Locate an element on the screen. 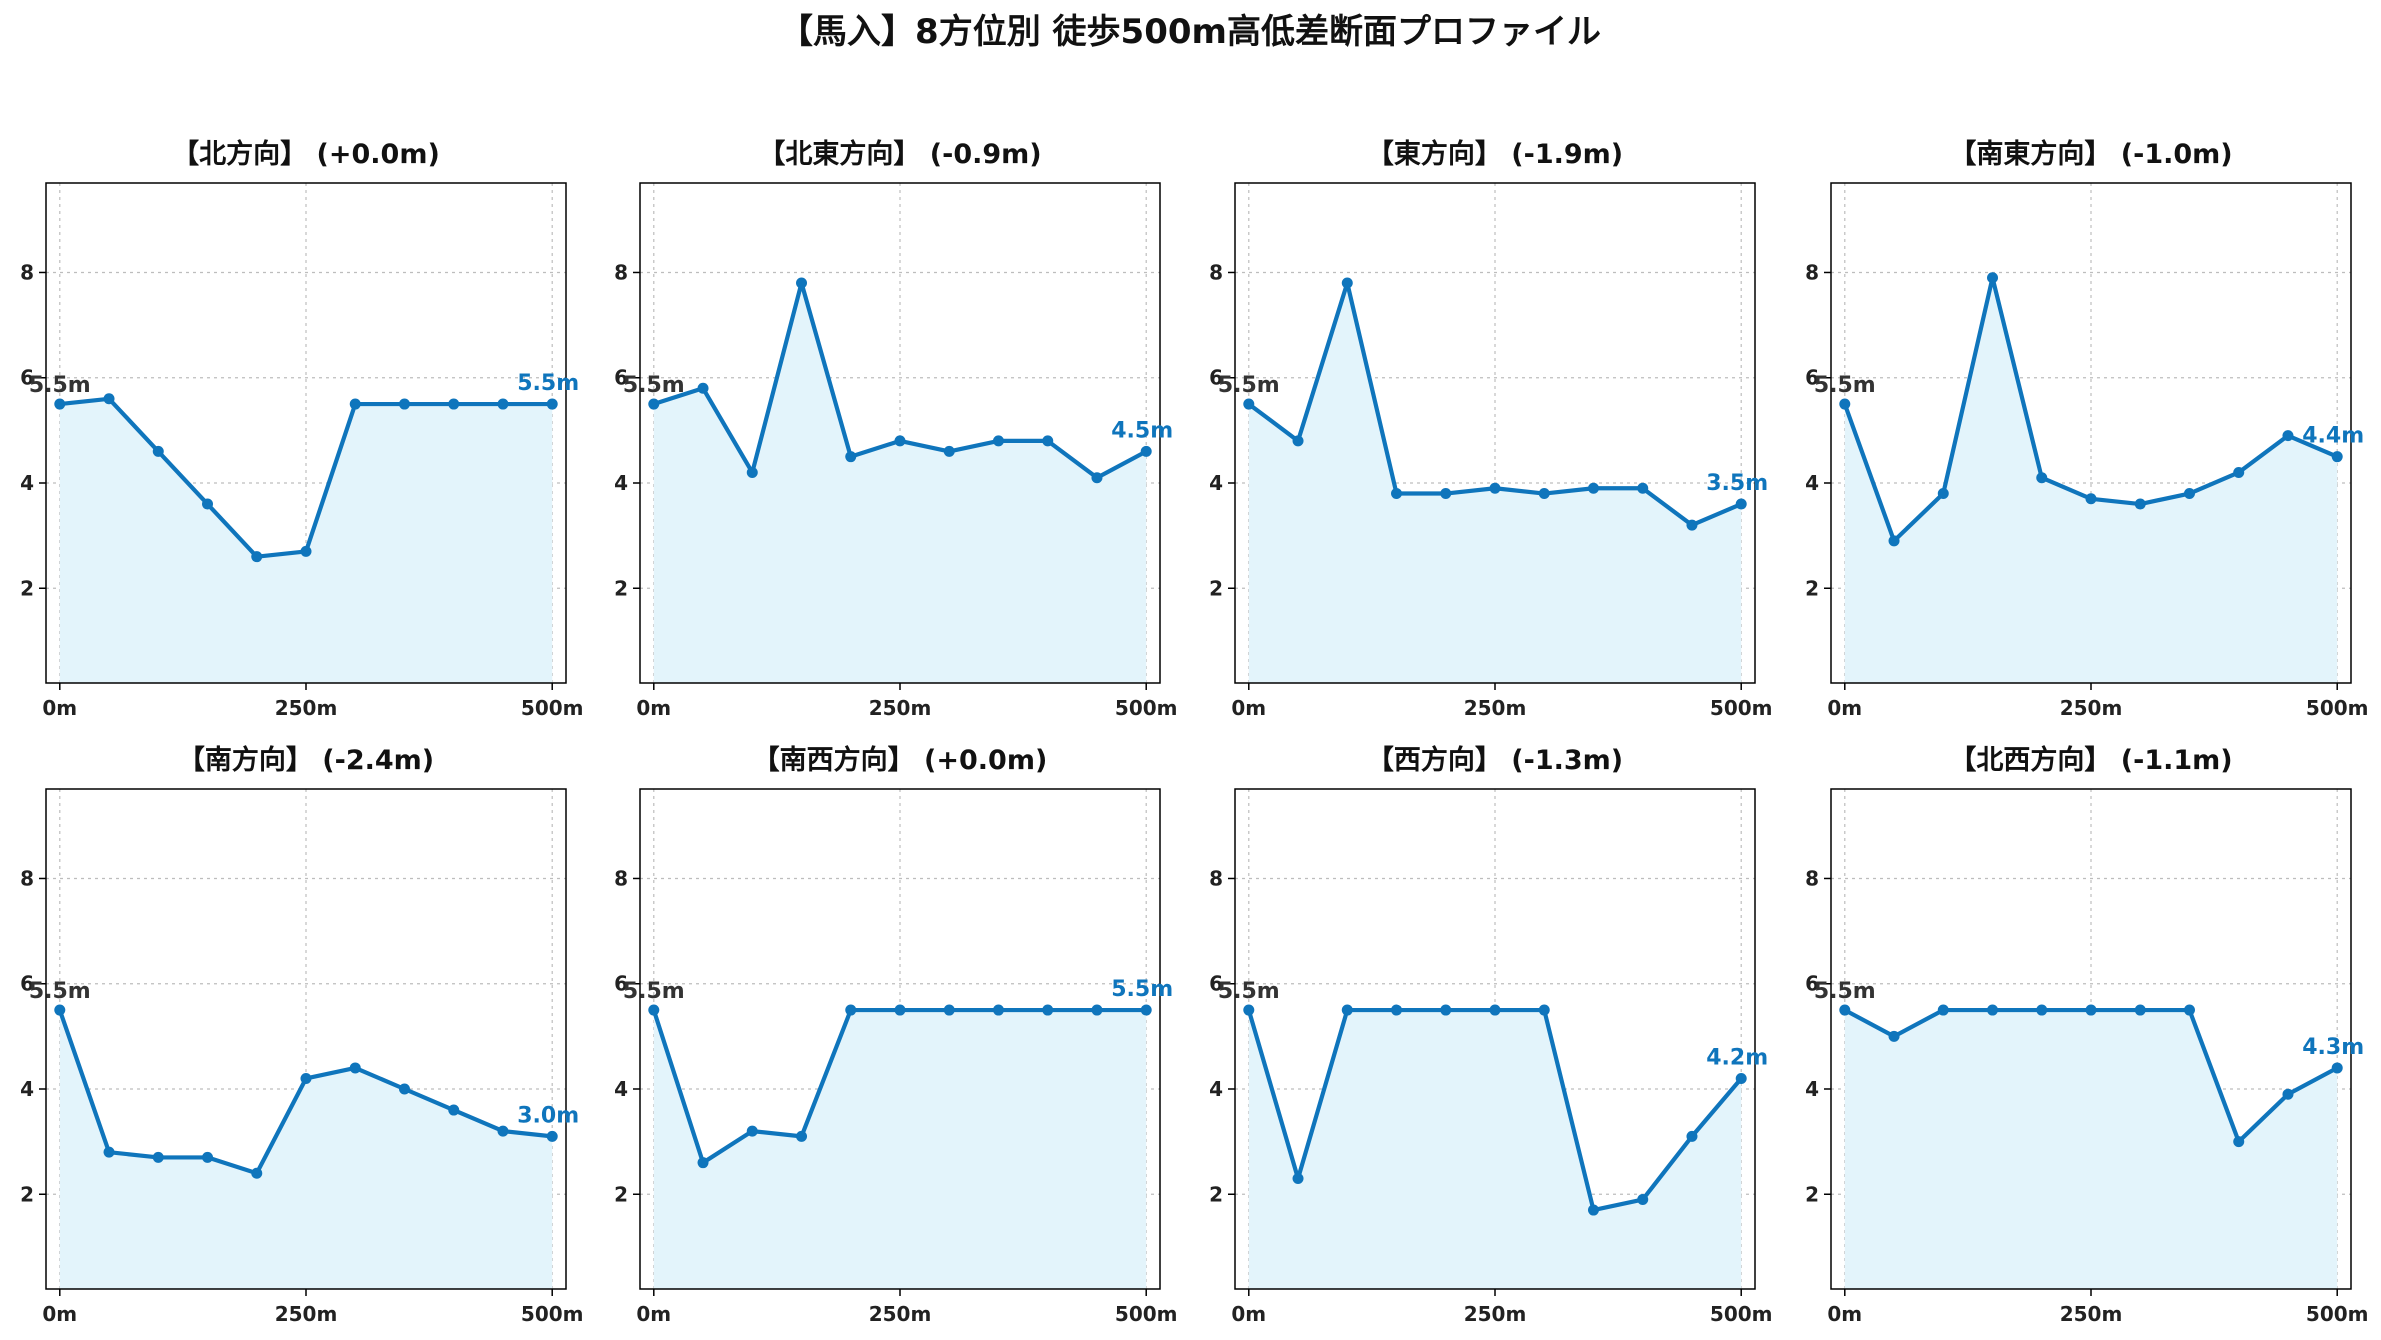  end-elevation-label: 3.5m is located at coordinates (1737, 483).